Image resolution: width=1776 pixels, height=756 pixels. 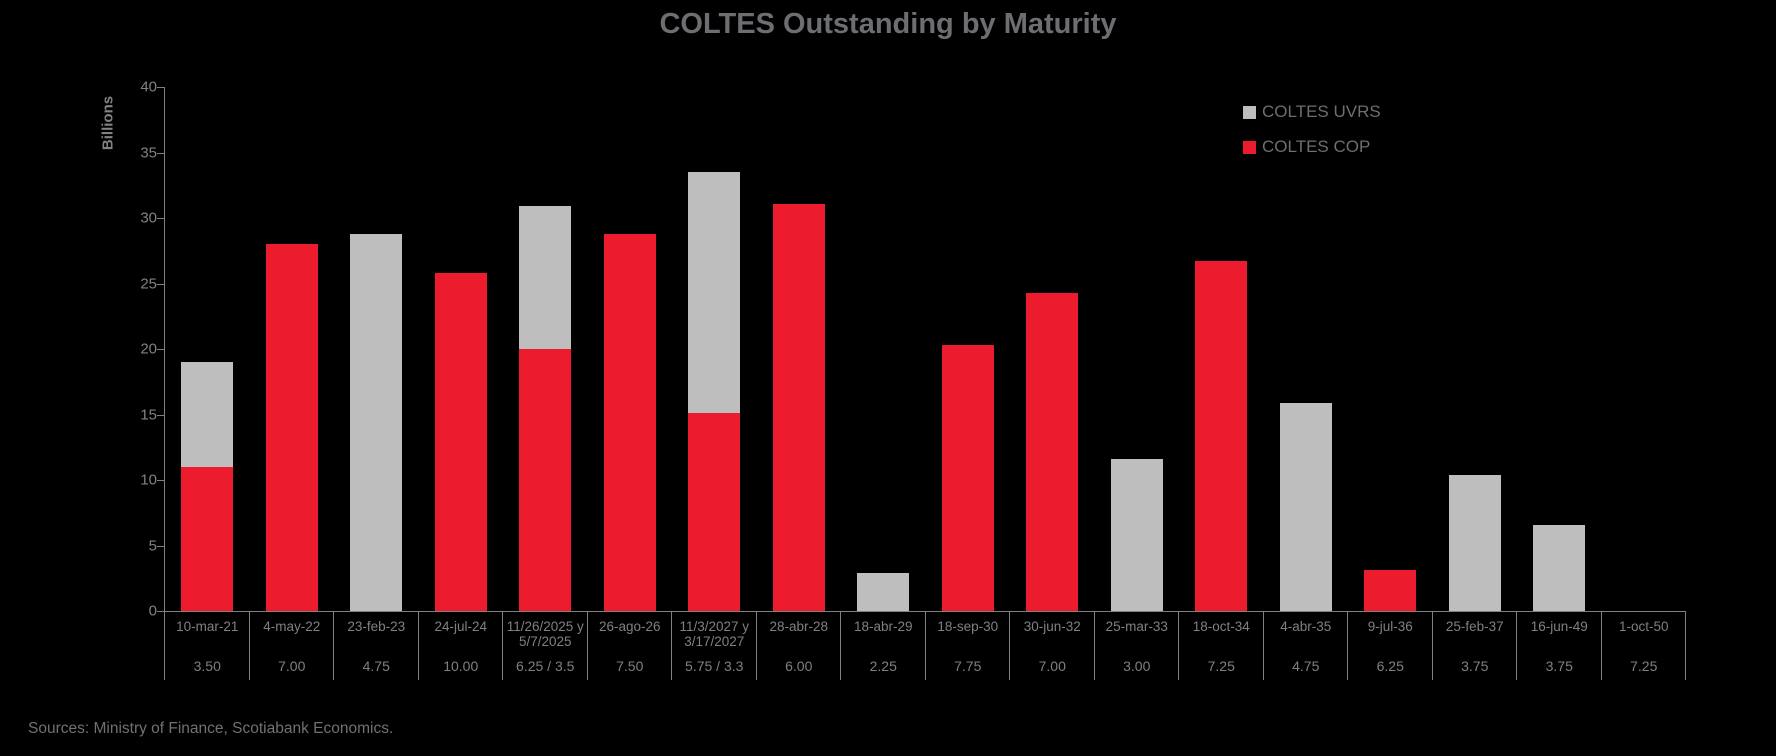 What do you see at coordinates (1643, 626) in the screenshot?
I see `x-label-date: 1-oct-50` at bounding box center [1643, 626].